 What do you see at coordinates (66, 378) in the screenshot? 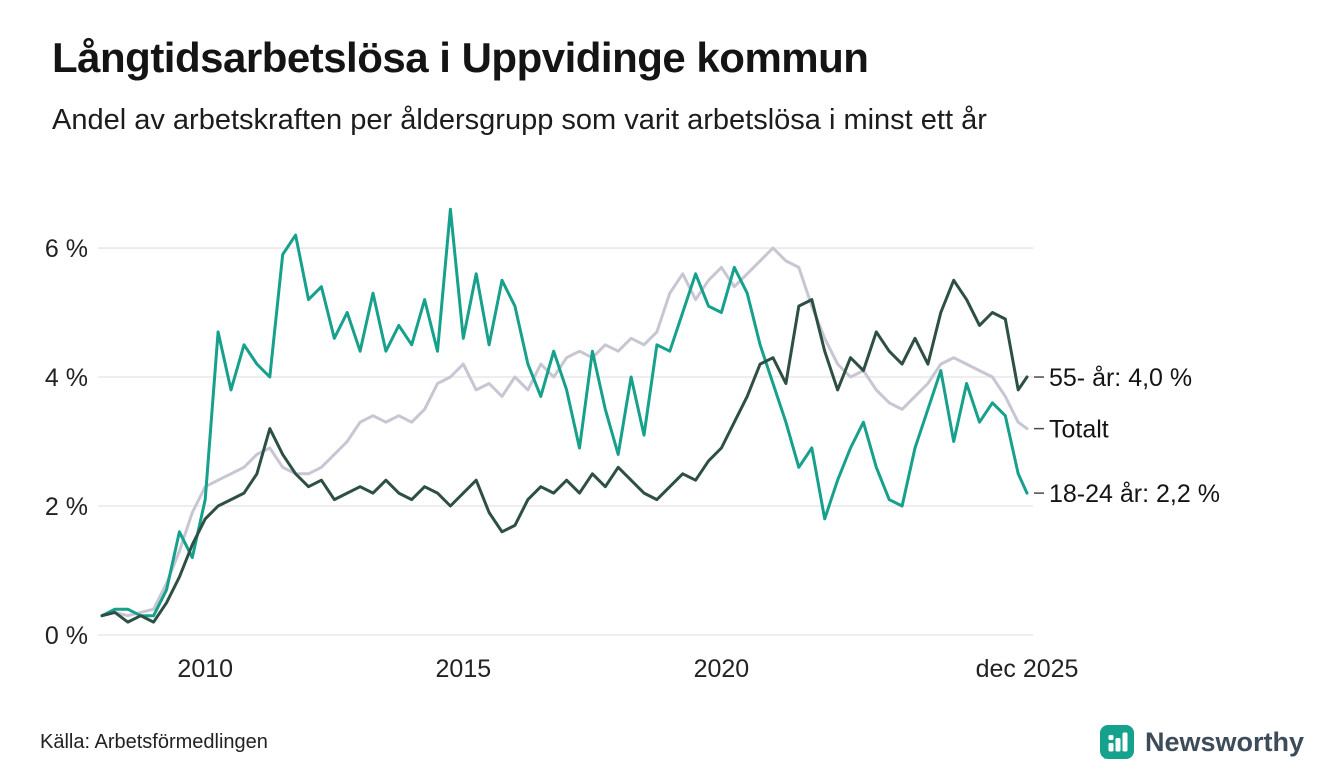
I see `y-tick-label: 4 %` at bounding box center [66, 378].